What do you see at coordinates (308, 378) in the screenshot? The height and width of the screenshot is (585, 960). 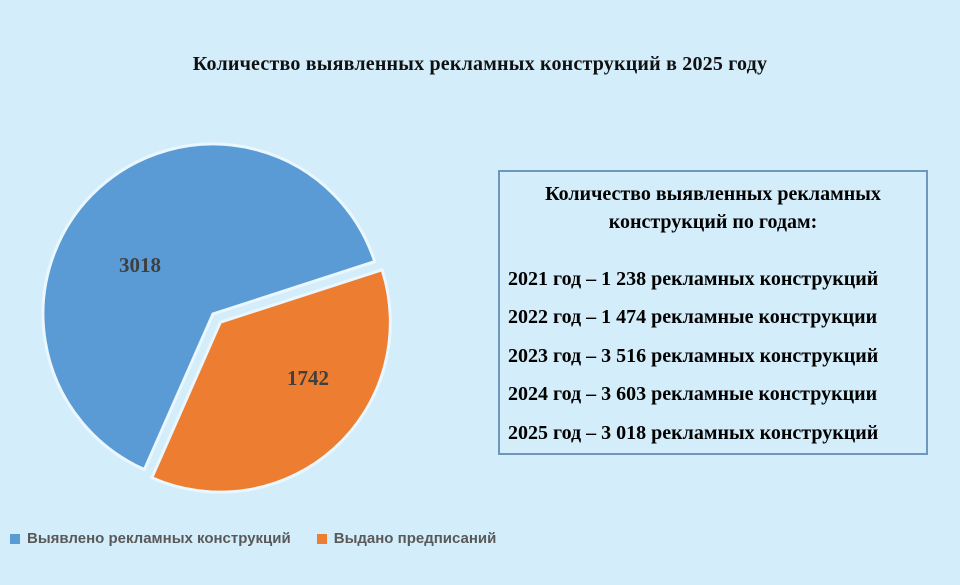 I see `pie-data-label-orders: 1742` at bounding box center [308, 378].